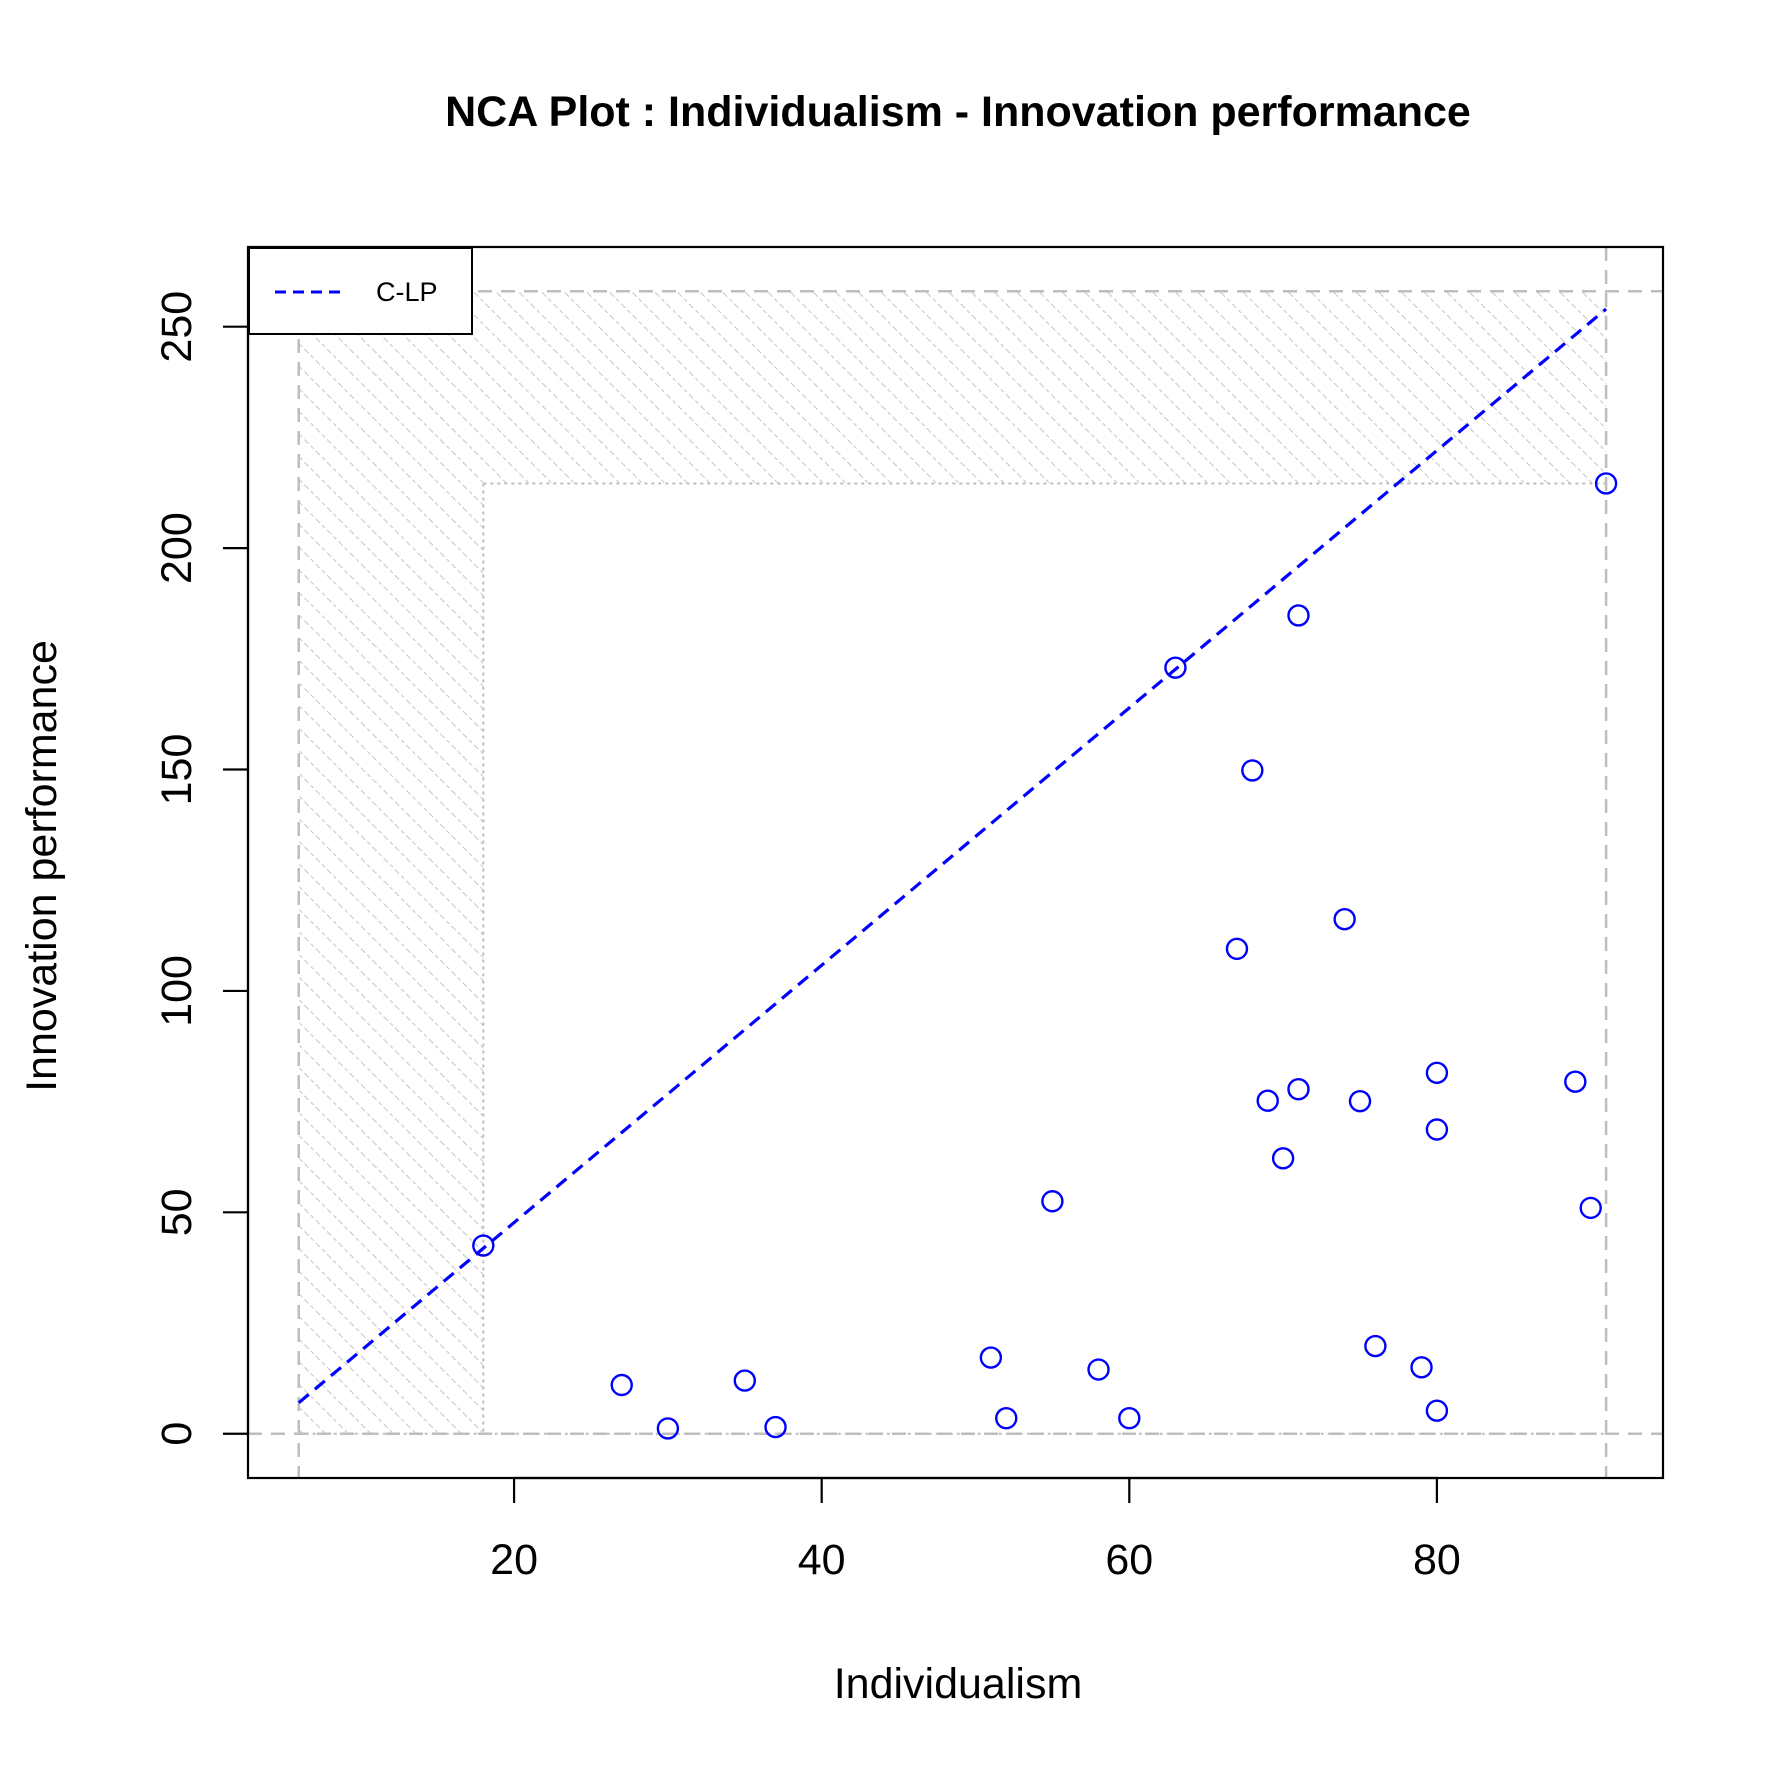  What do you see at coordinates (42, 866) in the screenshot?
I see `y-axis-label: Innovation performance` at bounding box center [42, 866].